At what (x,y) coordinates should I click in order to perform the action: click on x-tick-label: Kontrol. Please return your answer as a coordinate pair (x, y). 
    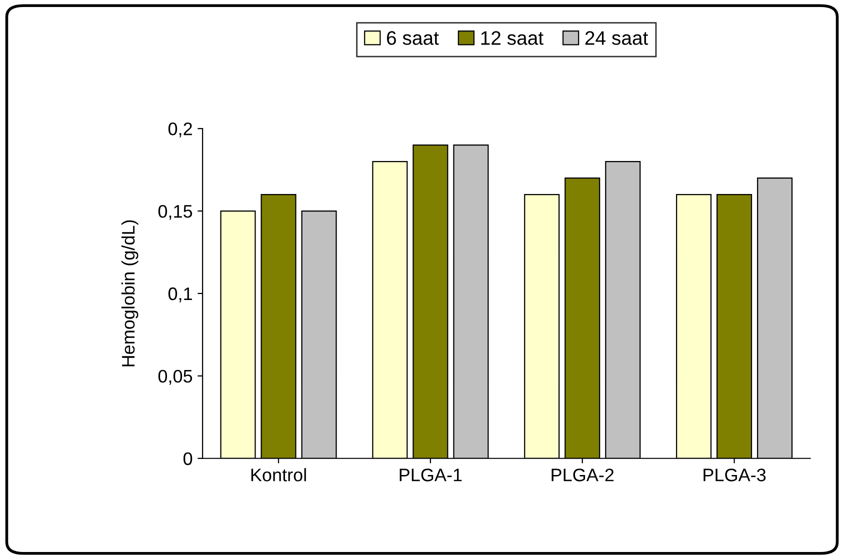
    Looking at the image, I should click on (278, 475).